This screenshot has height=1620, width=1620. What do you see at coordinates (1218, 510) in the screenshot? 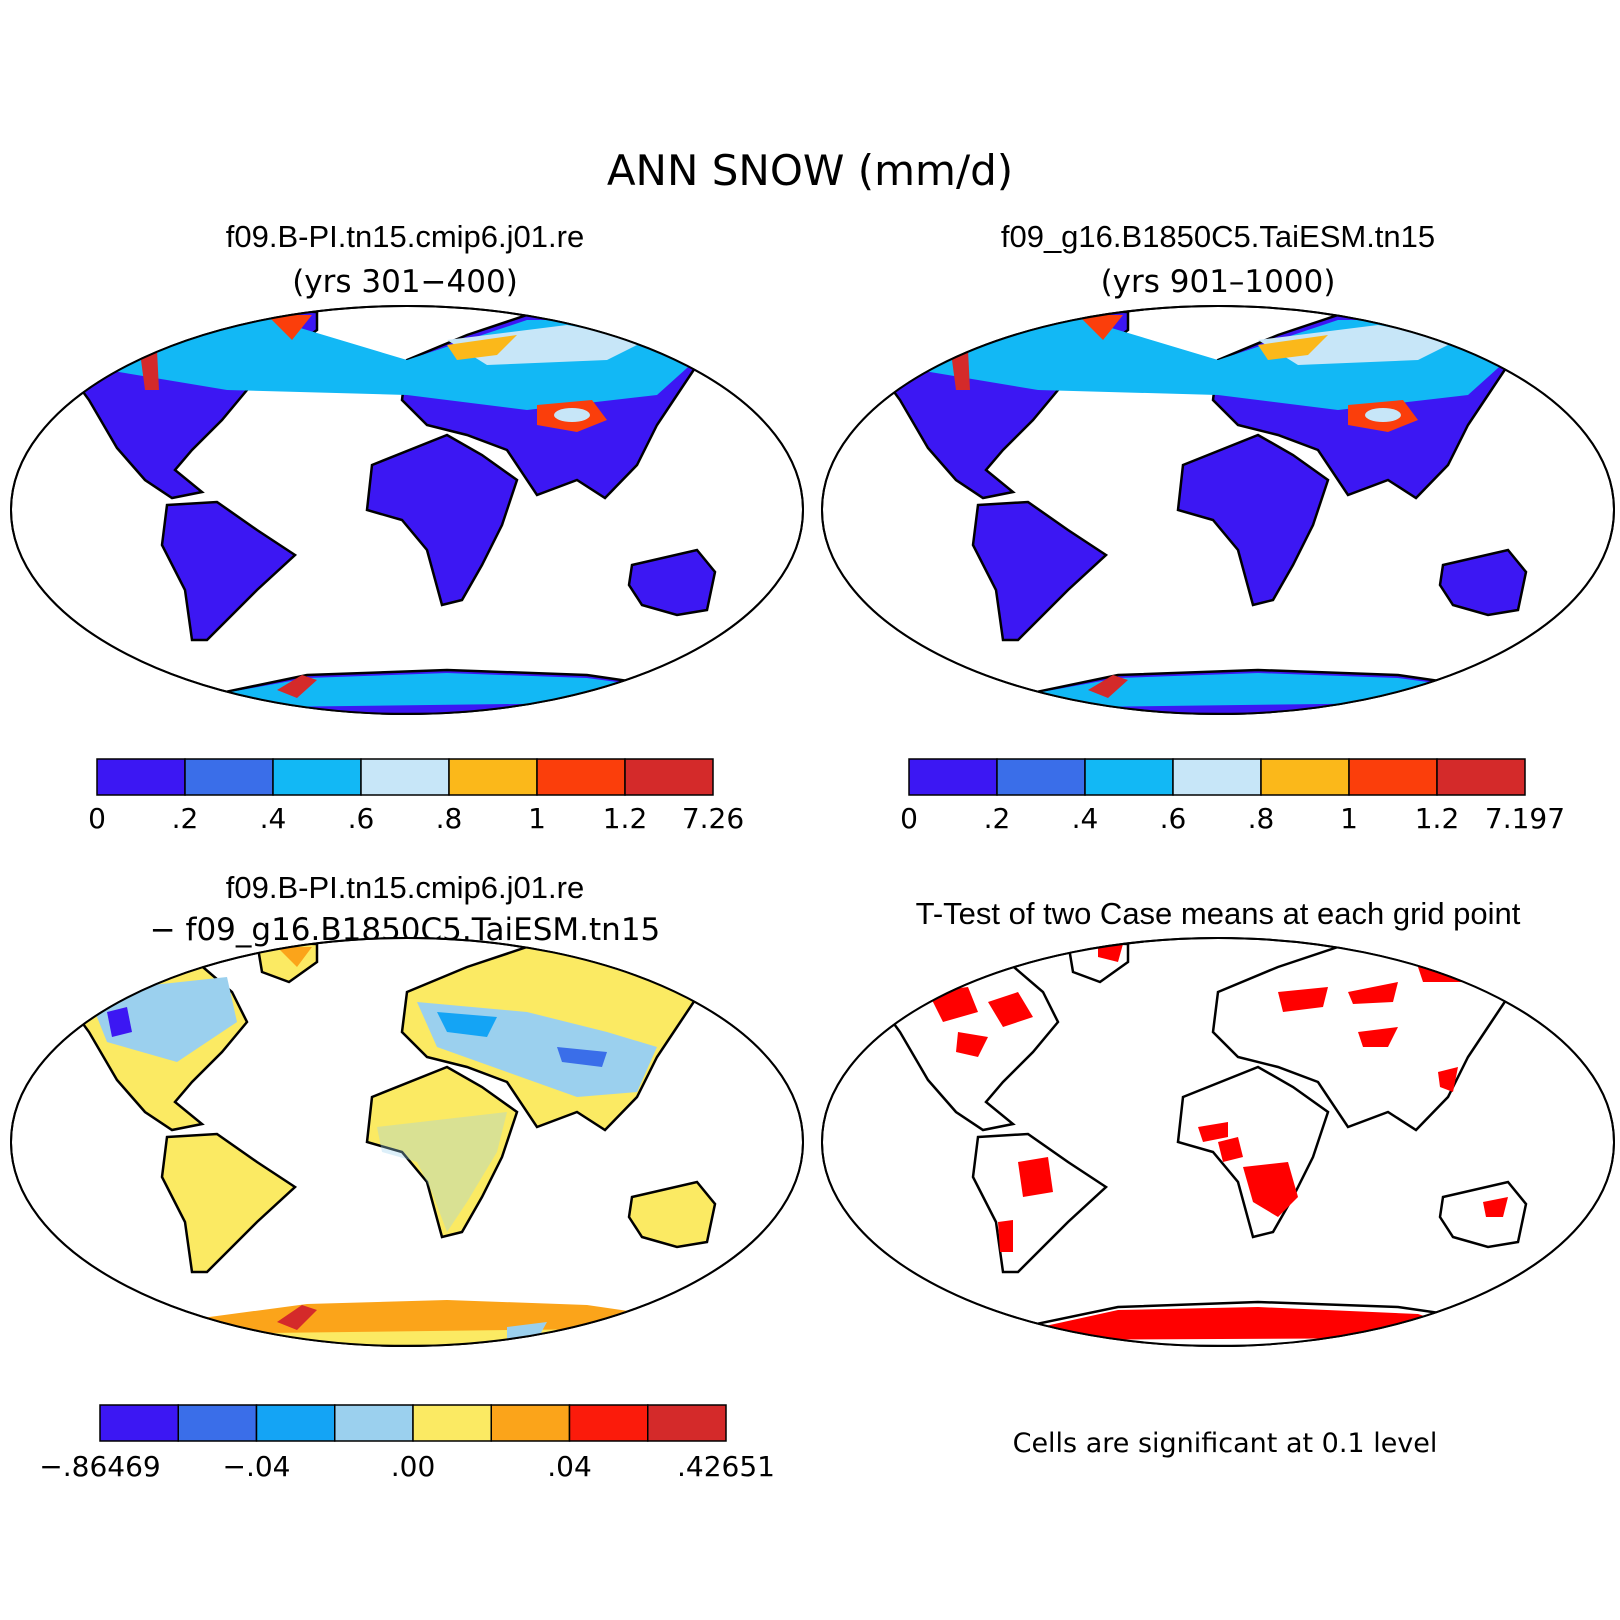
I see `map-case2` at bounding box center [1218, 510].